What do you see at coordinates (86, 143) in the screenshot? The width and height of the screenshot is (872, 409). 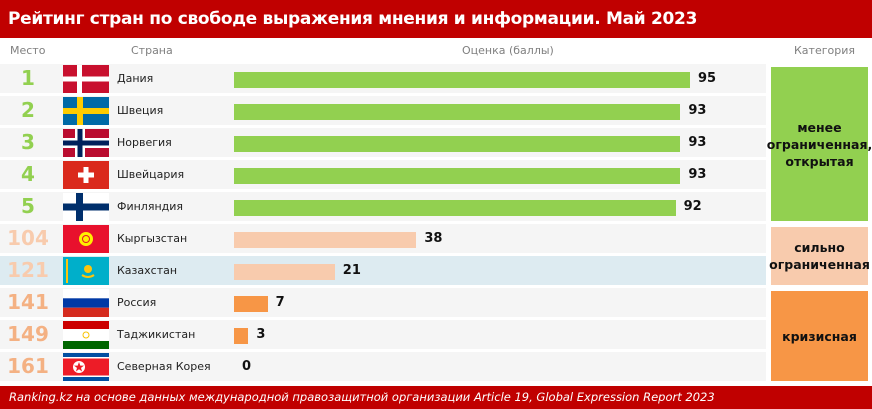 I see `norway-flag-icon` at bounding box center [86, 143].